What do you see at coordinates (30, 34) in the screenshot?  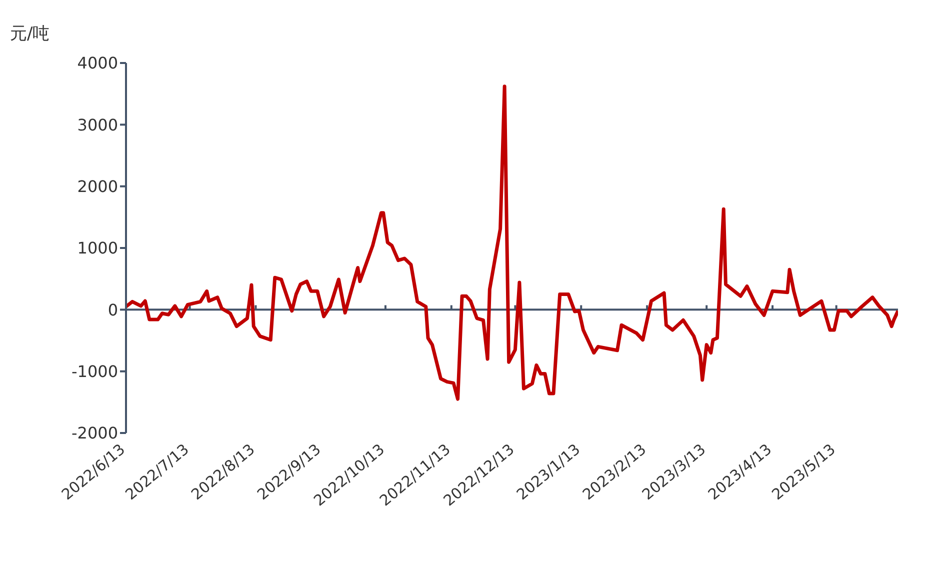 I see `y-axis-title: 元/吨` at bounding box center [30, 34].